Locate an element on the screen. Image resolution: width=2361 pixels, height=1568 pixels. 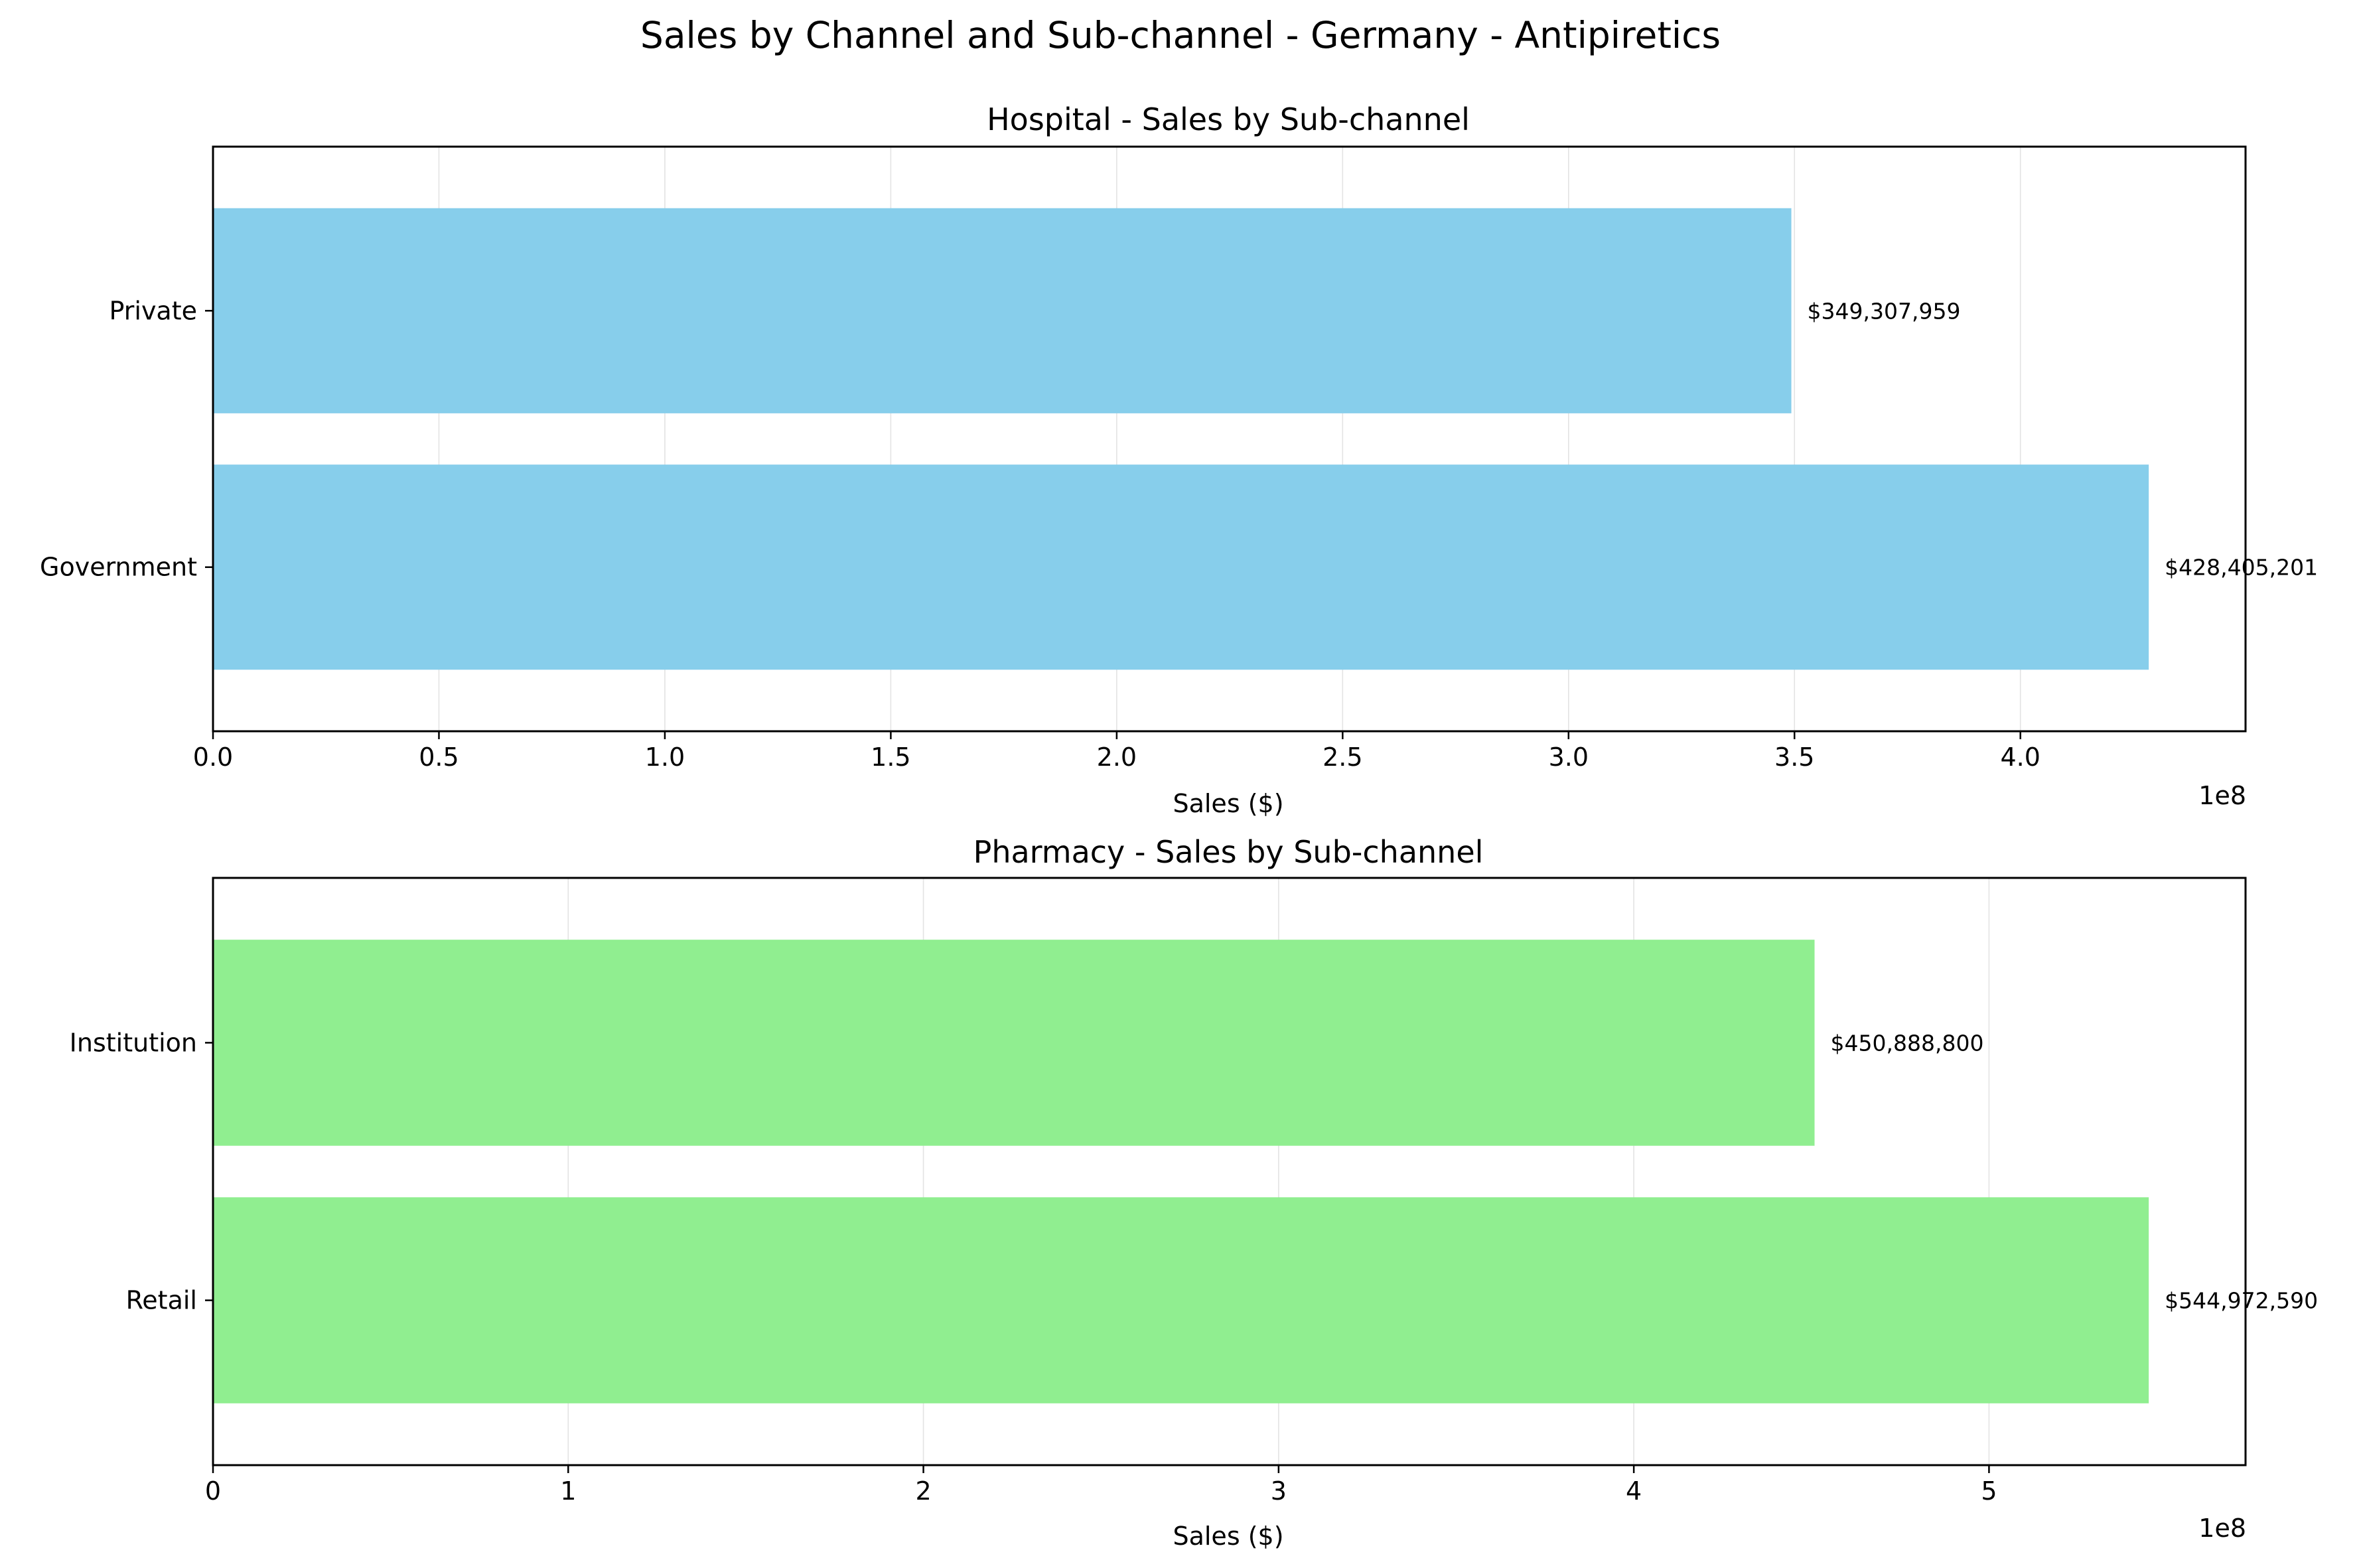
hospital-x-tick-label: 4.0 is located at coordinates (2021, 757).